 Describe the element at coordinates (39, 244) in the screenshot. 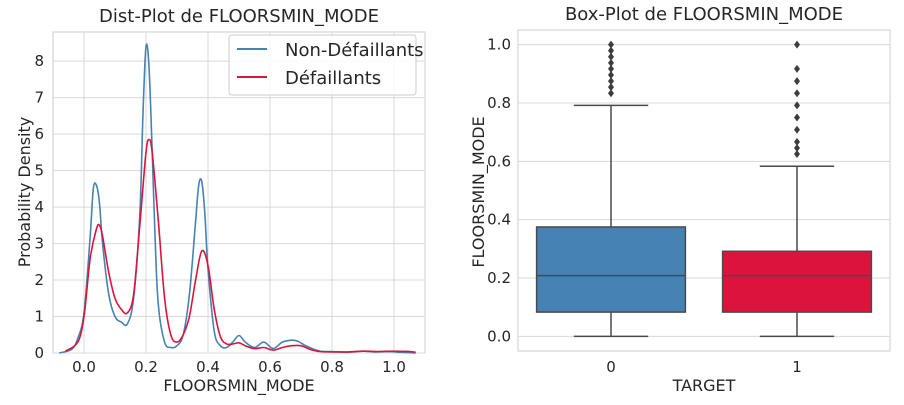

I see `dist-y-tick-label: 3` at that location.